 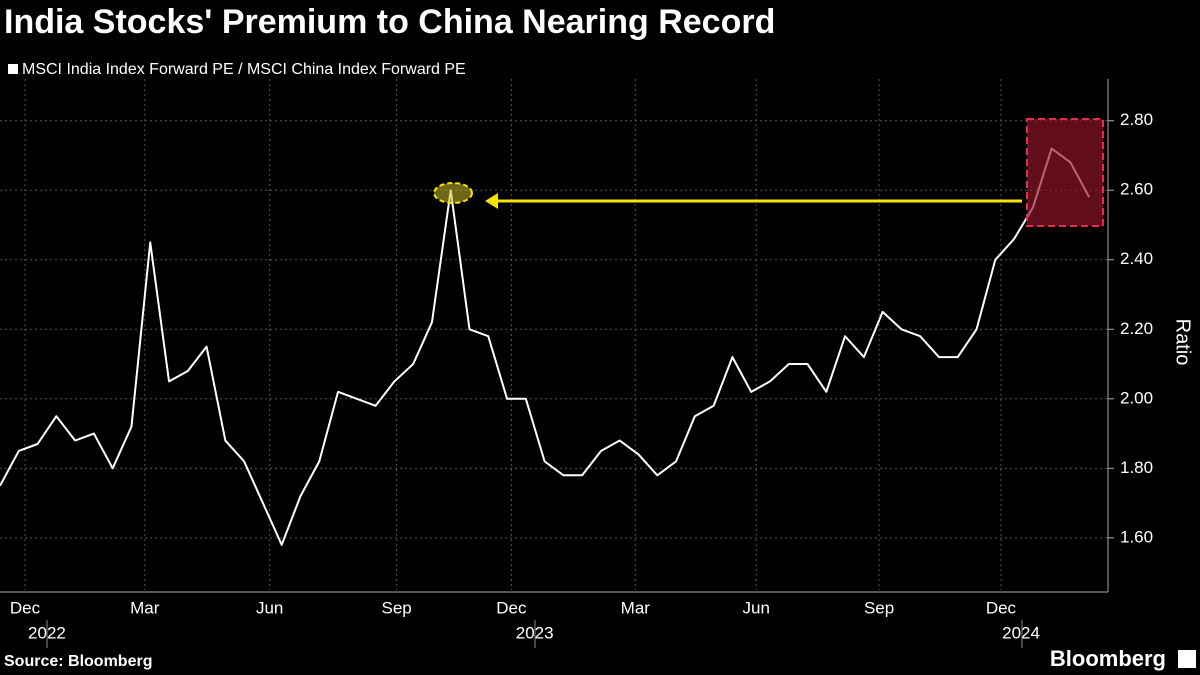 I want to click on annotations, so click(x=768, y=172).